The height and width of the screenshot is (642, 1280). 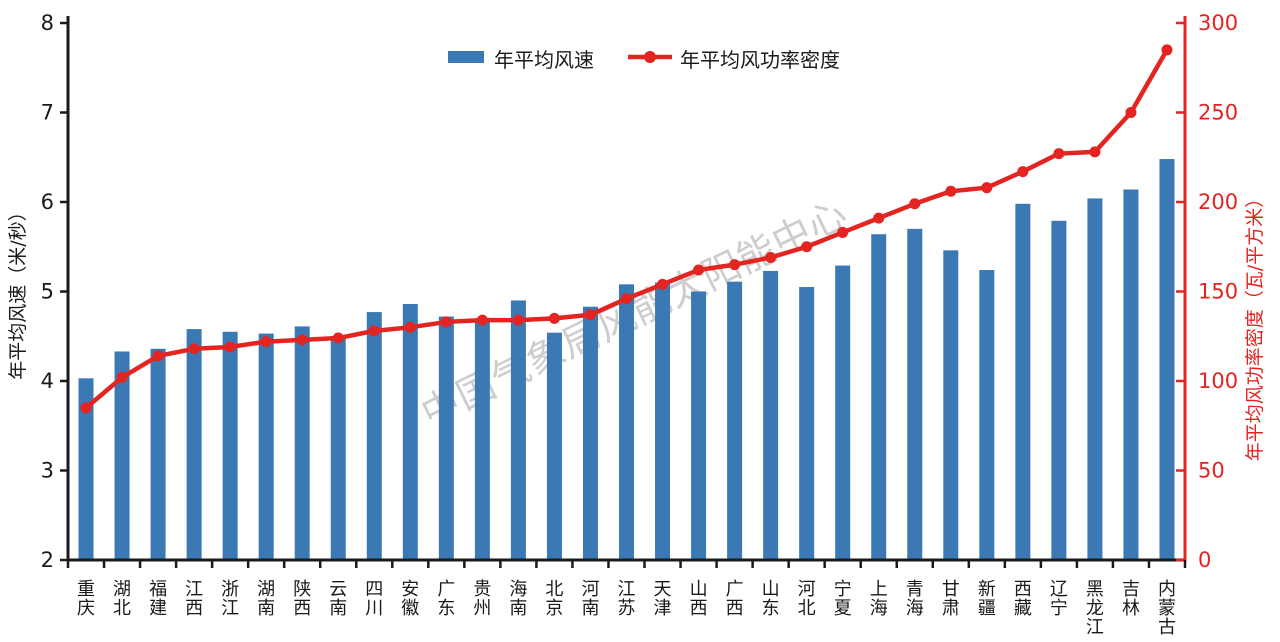 I want to click on right-axis-title: 年平均风功率密度（瓦/平方米）, so click(x=1255, y=325).